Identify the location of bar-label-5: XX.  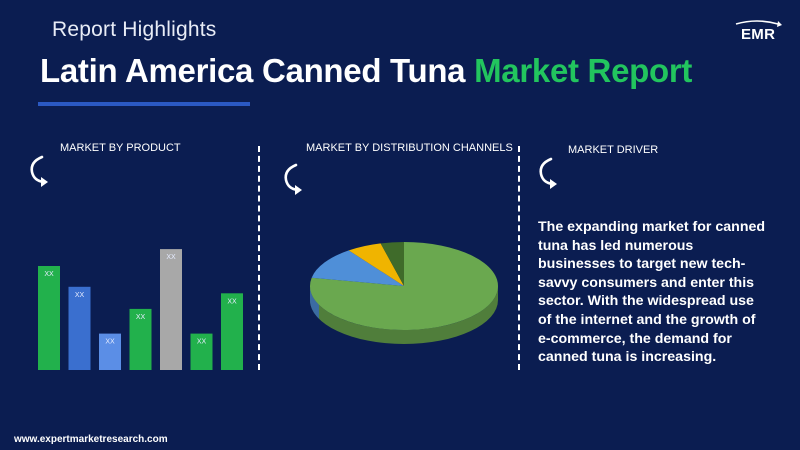
(171, 257).